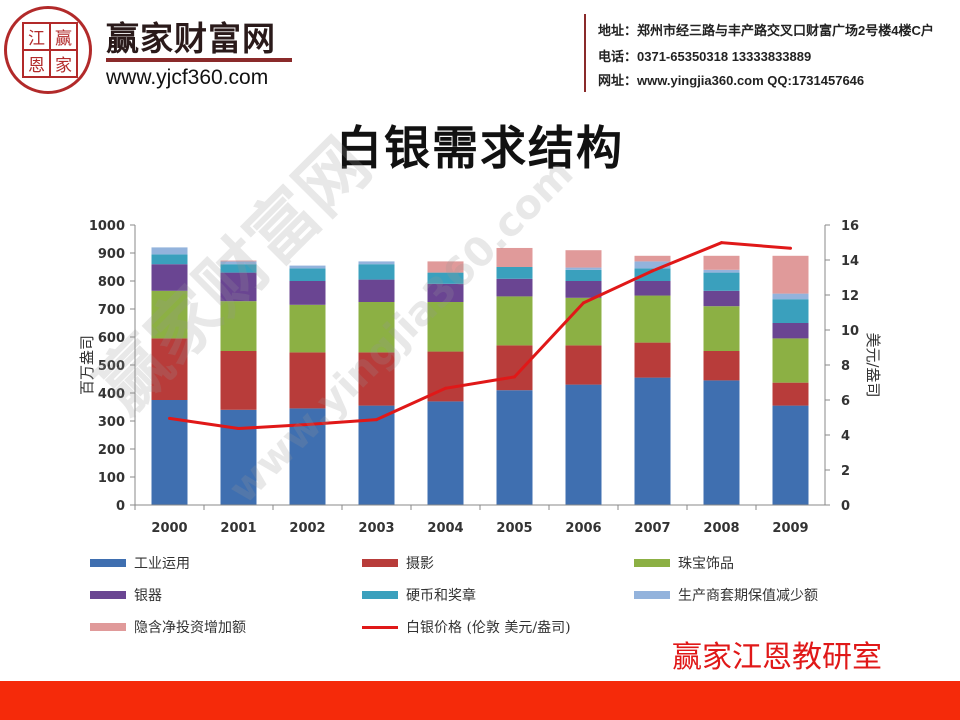  I want to click on legend-label: 工业运用, so click(162, 564).